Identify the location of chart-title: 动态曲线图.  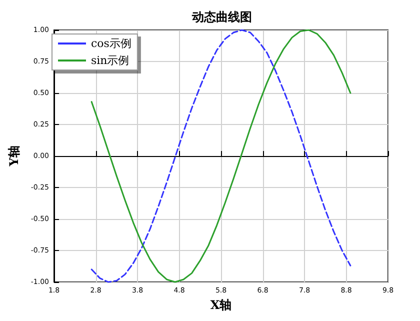
(221, 17).